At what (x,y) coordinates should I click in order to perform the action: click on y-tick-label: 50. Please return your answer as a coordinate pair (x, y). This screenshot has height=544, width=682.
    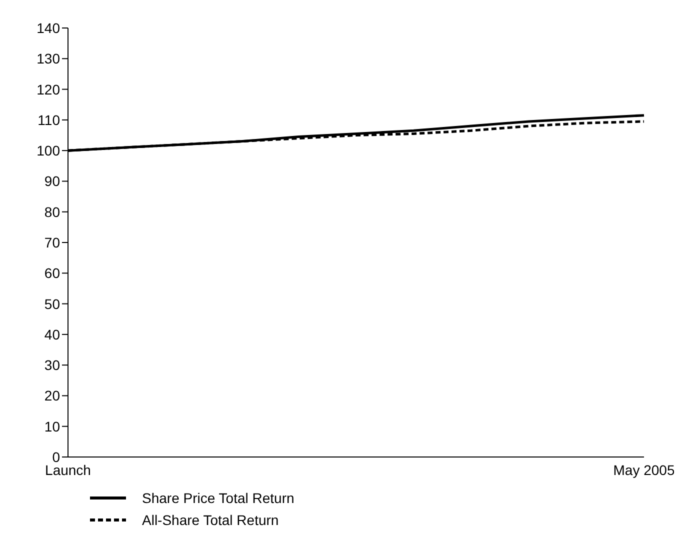
    Looking at the image, I should click on (52, 304).